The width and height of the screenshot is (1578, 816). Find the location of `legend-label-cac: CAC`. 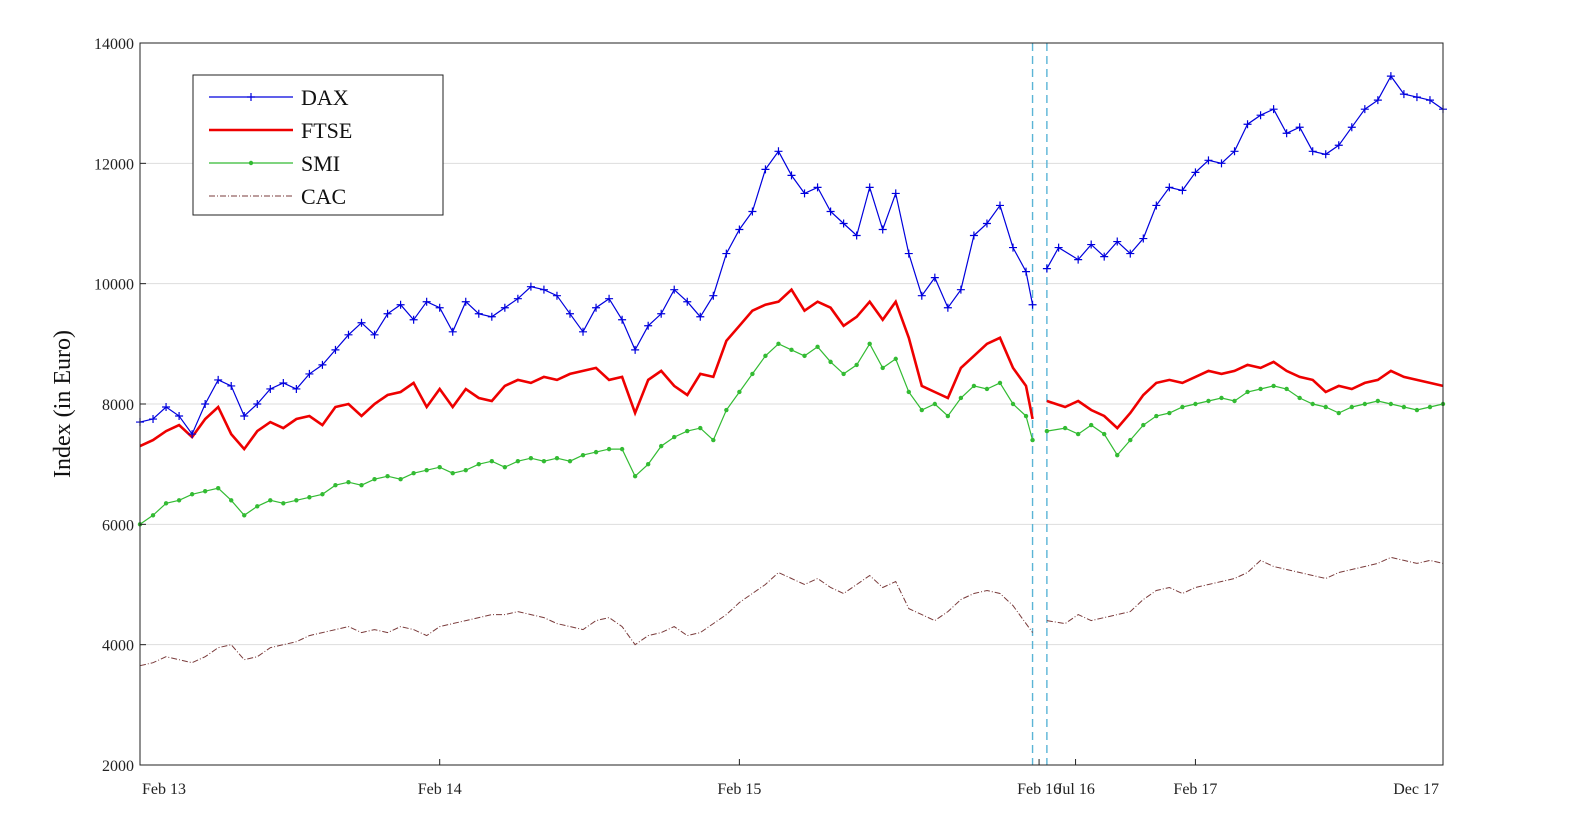

legend-label-cac: CAC is located at coordinates (323, 196).